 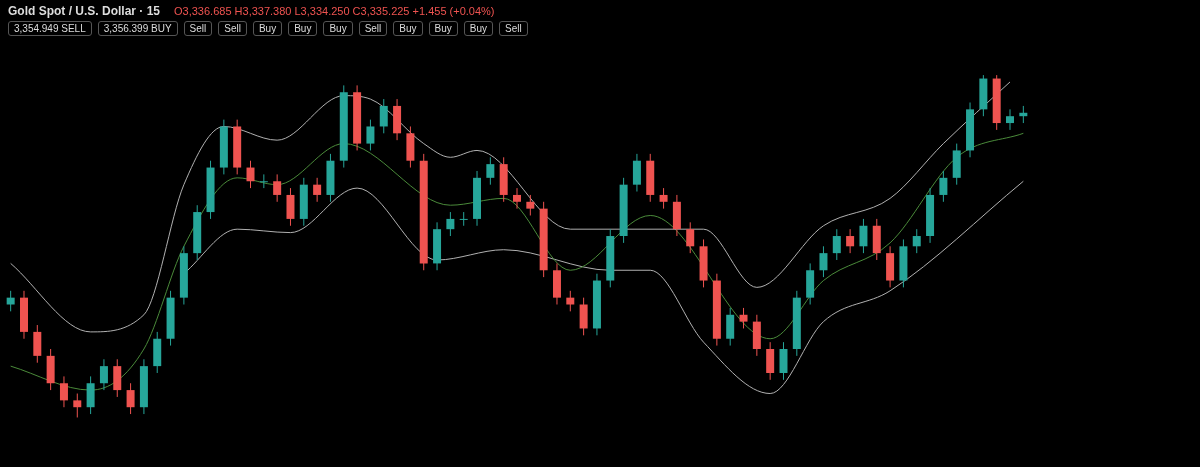 I want to click on chart-title: Gold Spot / U.S. Dollar · 15, so click(x=84, y=11).